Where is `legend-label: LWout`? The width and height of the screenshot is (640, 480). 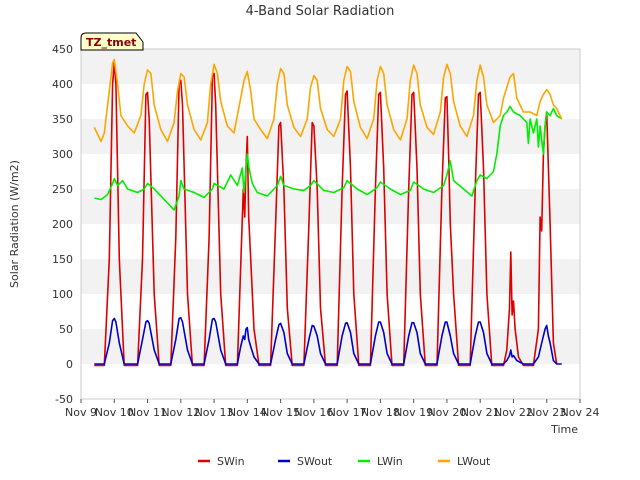
legend-label: LWout is located at coordinates (474, 461).